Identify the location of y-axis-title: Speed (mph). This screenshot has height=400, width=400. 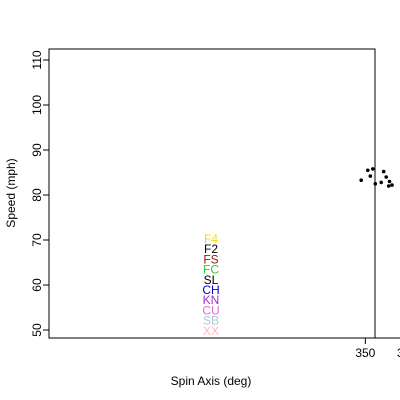
(11, 192).